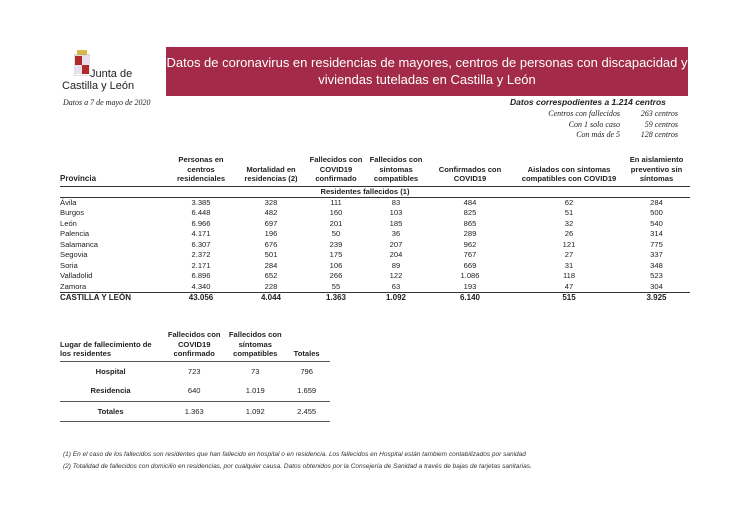  Describe the element at coordinates (656, 254) in the screenshot. I see `cell: 337` at that location.